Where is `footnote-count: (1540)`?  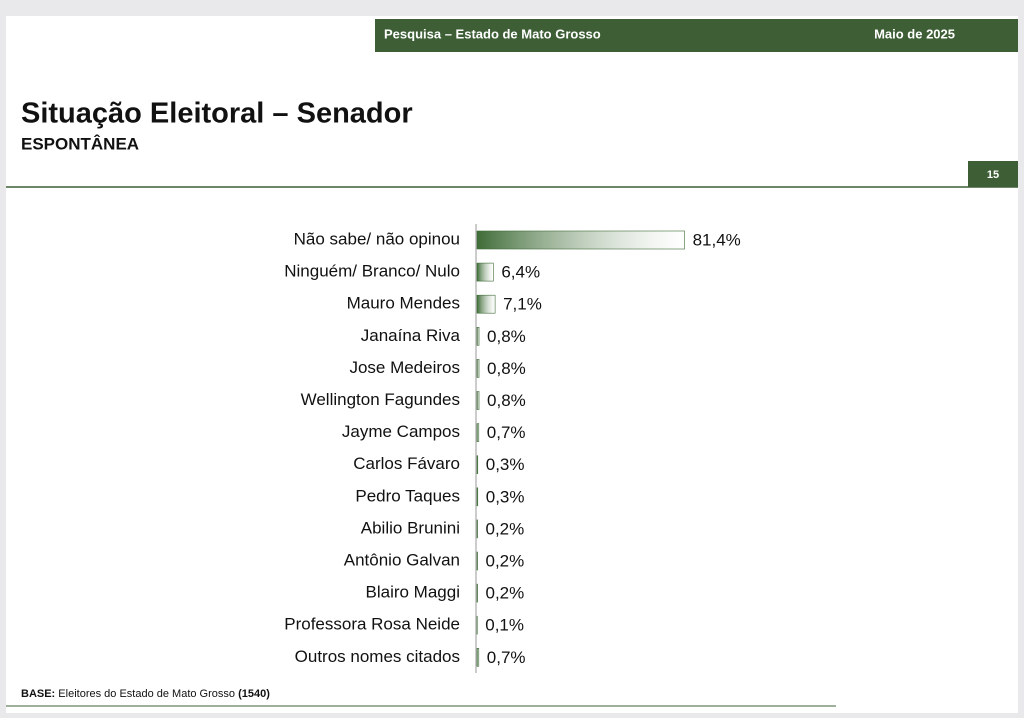 footnote-count: (1540) is located at coordinates (254, 694).